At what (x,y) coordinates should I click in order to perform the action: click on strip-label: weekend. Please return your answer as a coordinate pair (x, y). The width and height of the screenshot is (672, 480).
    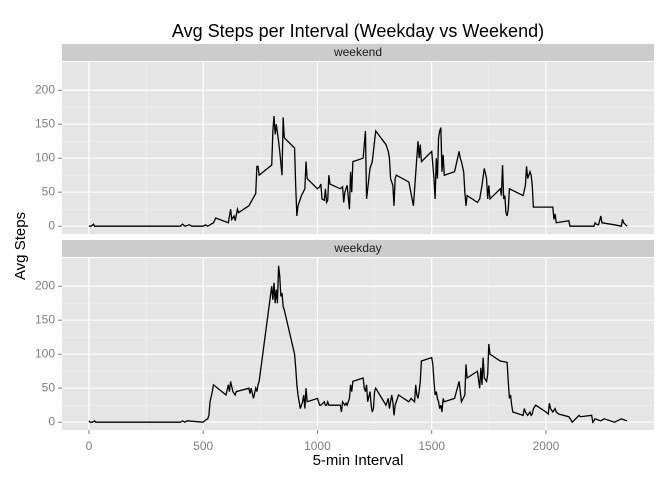
    Looking at the image, I should click on (357, 52).